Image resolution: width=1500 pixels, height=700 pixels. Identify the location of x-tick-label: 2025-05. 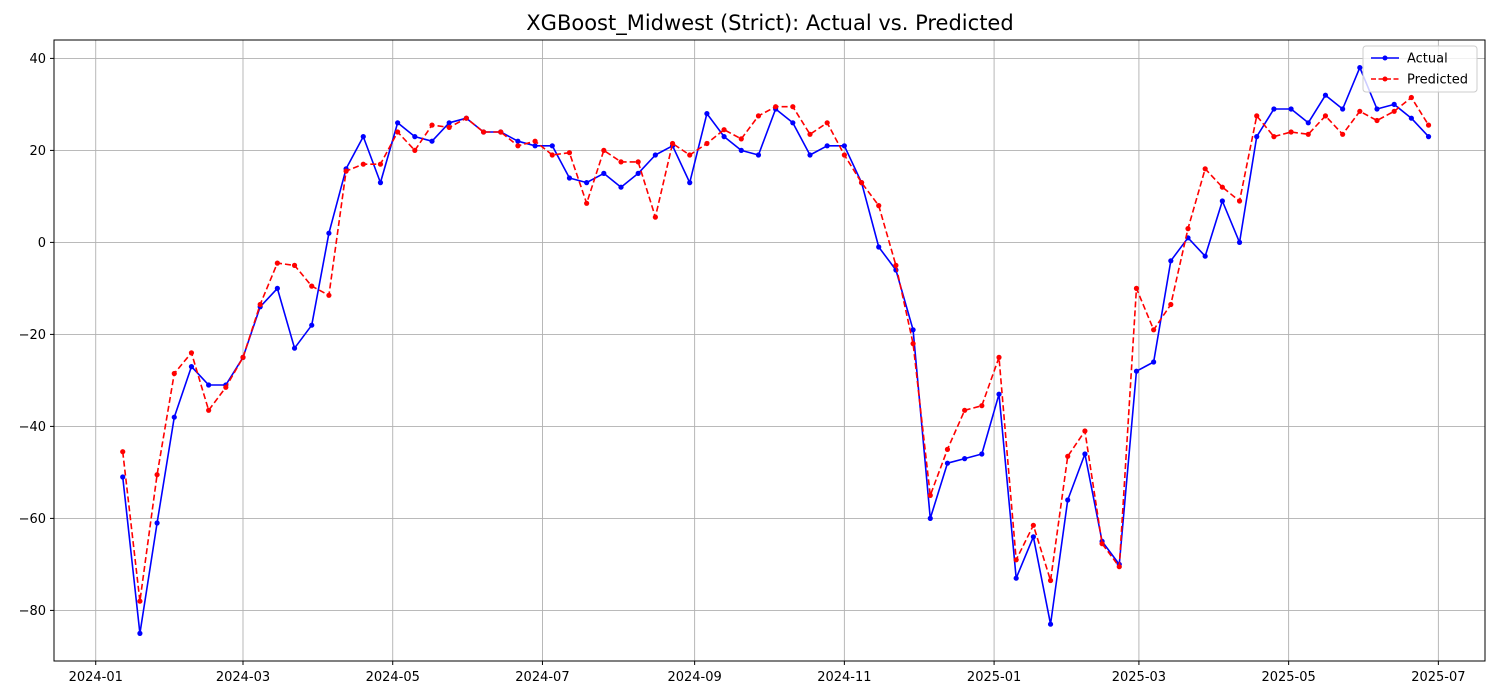
(1288, 677).